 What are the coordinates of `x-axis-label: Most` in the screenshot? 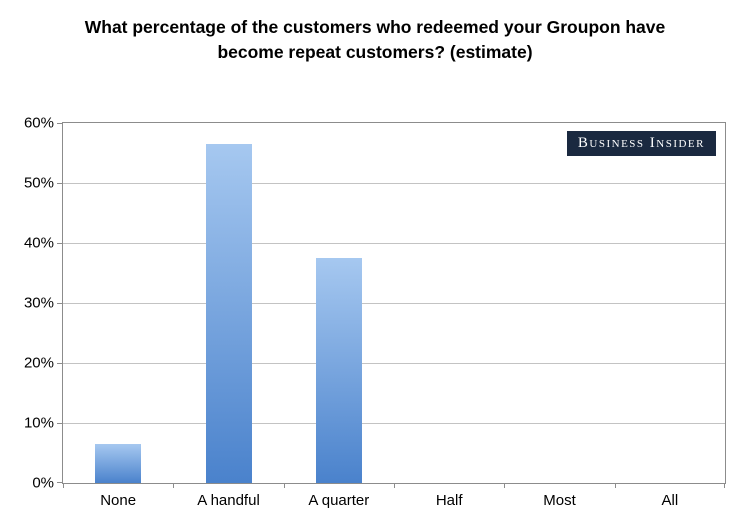 It's located at (559, 500).